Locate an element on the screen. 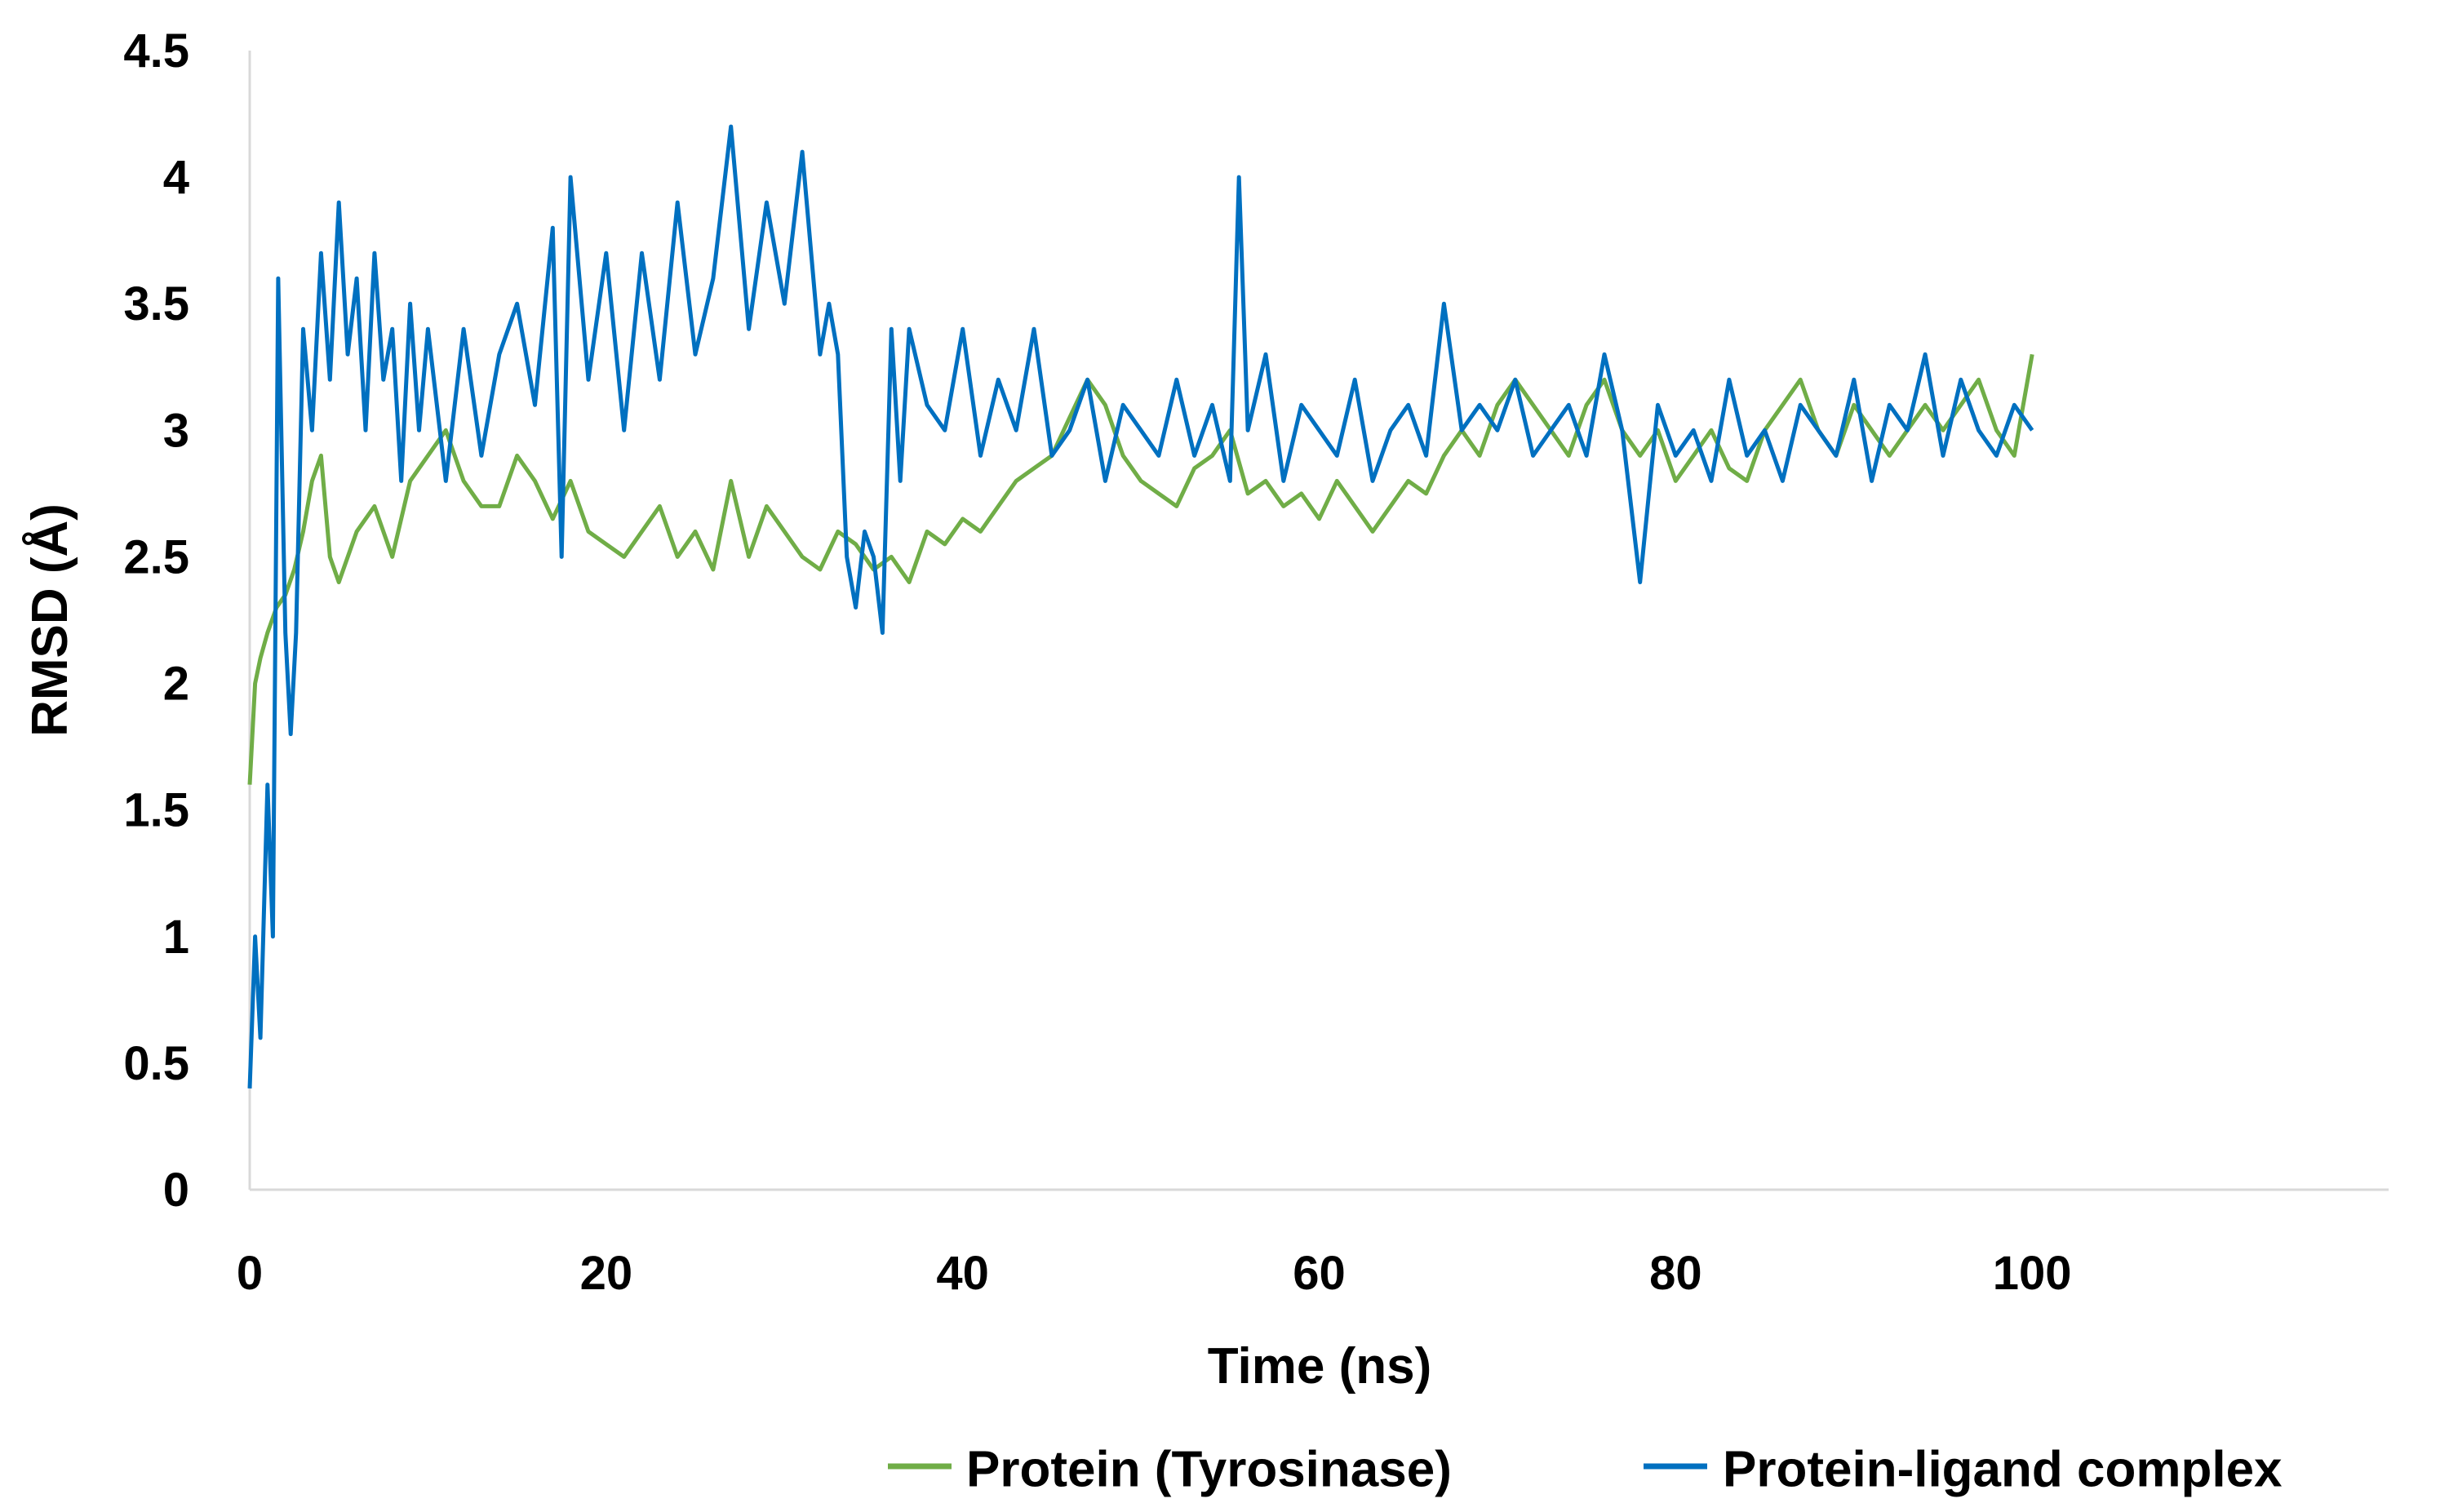 The height and width of the screenshot is (1512, 2449). y-tick-label: 1 is located at coordinates (176, 937).